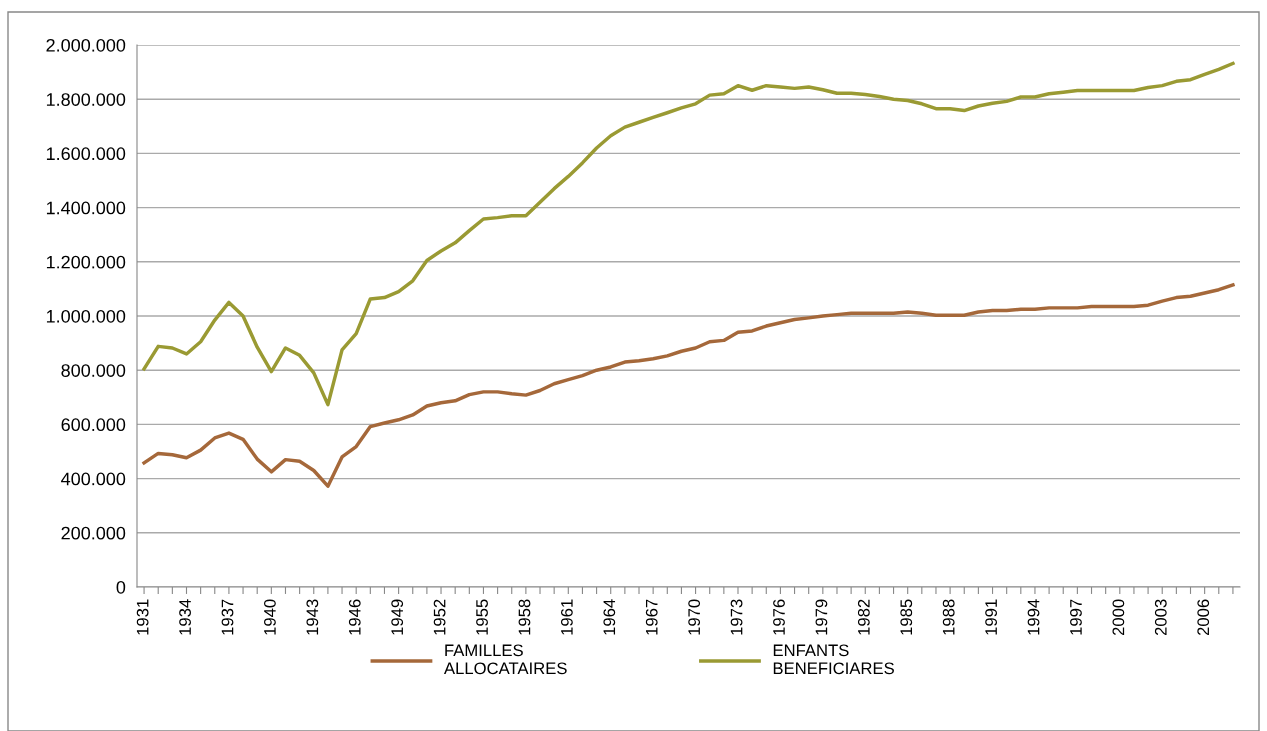  What do you see at coordinates (736, 617) in the screenshot?
I see `x-tick-label: 1973` at bounding box center [736, 617].